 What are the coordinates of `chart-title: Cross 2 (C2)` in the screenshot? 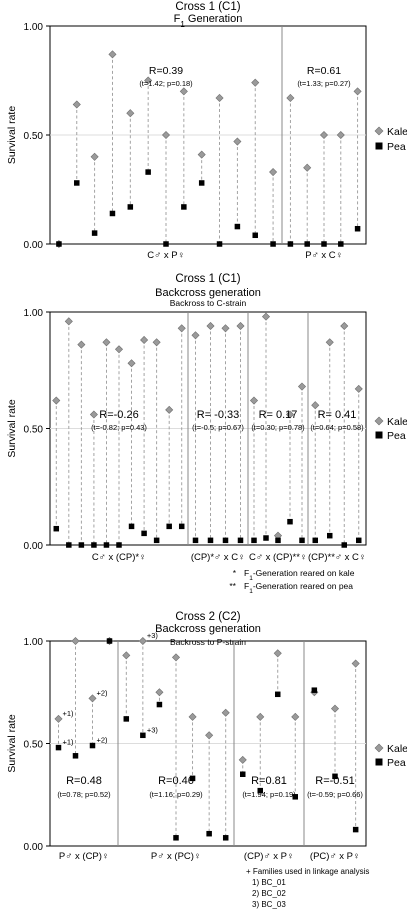 It's located at (207, 617).